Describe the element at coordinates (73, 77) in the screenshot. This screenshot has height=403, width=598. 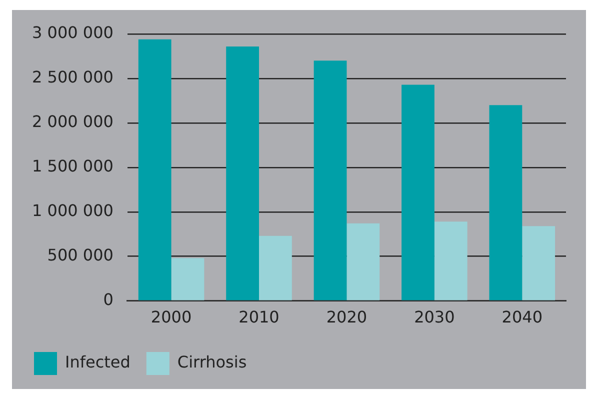
I see `y-tick-label: 2 500 000` at that location.